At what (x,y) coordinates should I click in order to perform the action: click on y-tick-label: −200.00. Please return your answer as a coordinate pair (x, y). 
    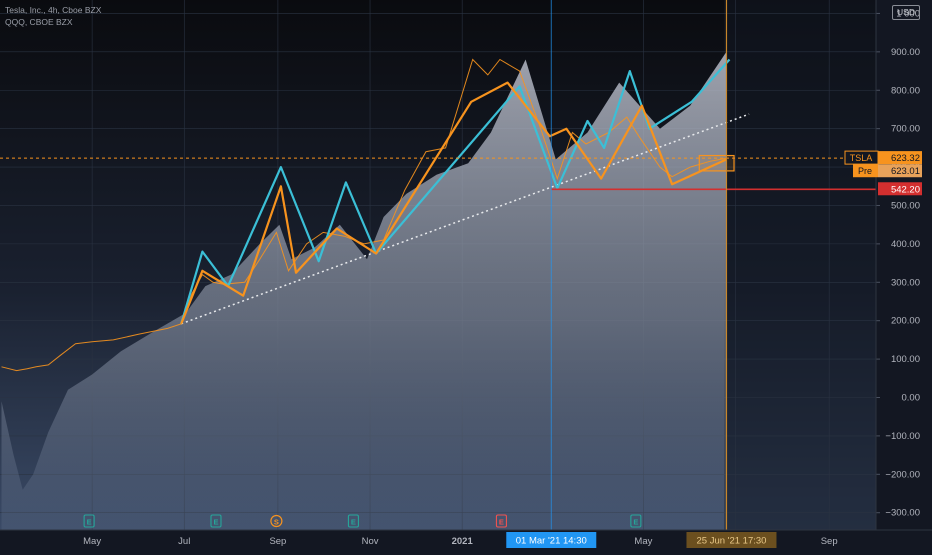
    Looking at the image, I should click on (902, 474).